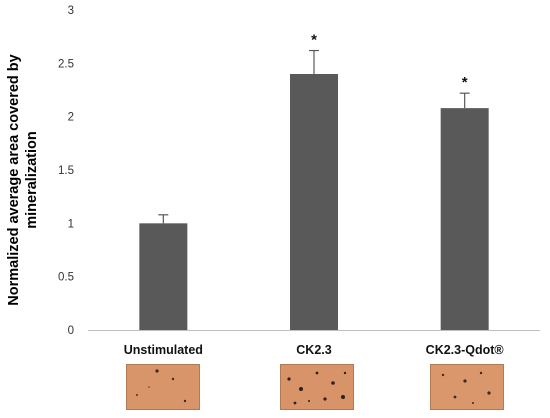 This screenshot has width=550, height=418. What do you see at coordinates (465, 350) in the screenshot?
I see `x-category-label: CK2.3-Qdot®` at bounding box center [465, 350].